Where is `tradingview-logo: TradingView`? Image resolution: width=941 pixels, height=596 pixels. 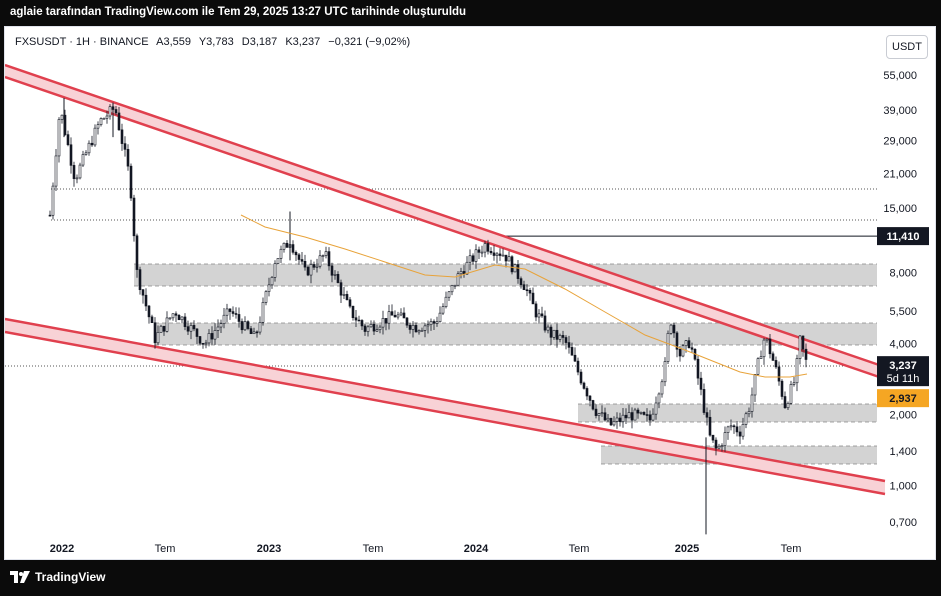 tradingview-logo: TradingView is located at coordinates (57, 577).